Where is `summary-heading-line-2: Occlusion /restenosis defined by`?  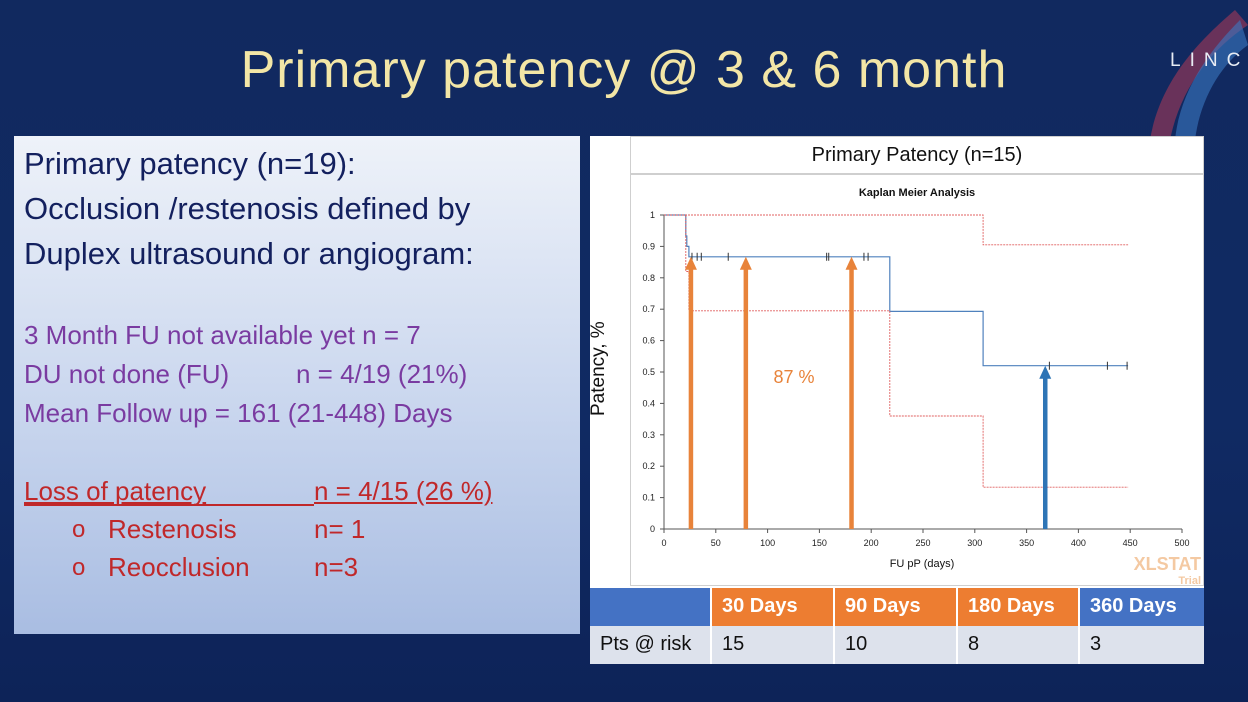 summary-heading-line-2: Occlusion /restenosis defined by is located at coordinates (247, 208).